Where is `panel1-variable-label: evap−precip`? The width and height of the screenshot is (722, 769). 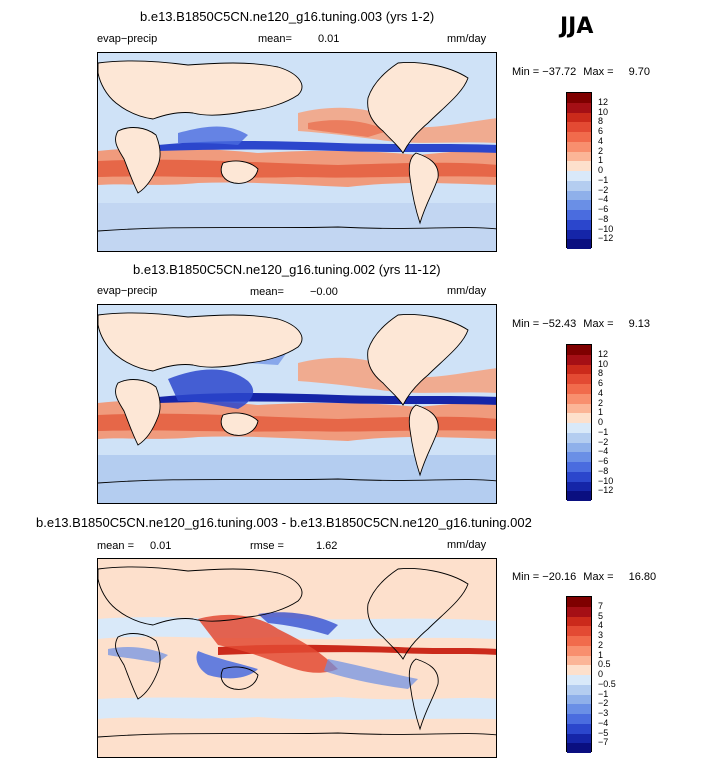 panel1-variable-label: evap−precip is located at coordinates (127, 39).